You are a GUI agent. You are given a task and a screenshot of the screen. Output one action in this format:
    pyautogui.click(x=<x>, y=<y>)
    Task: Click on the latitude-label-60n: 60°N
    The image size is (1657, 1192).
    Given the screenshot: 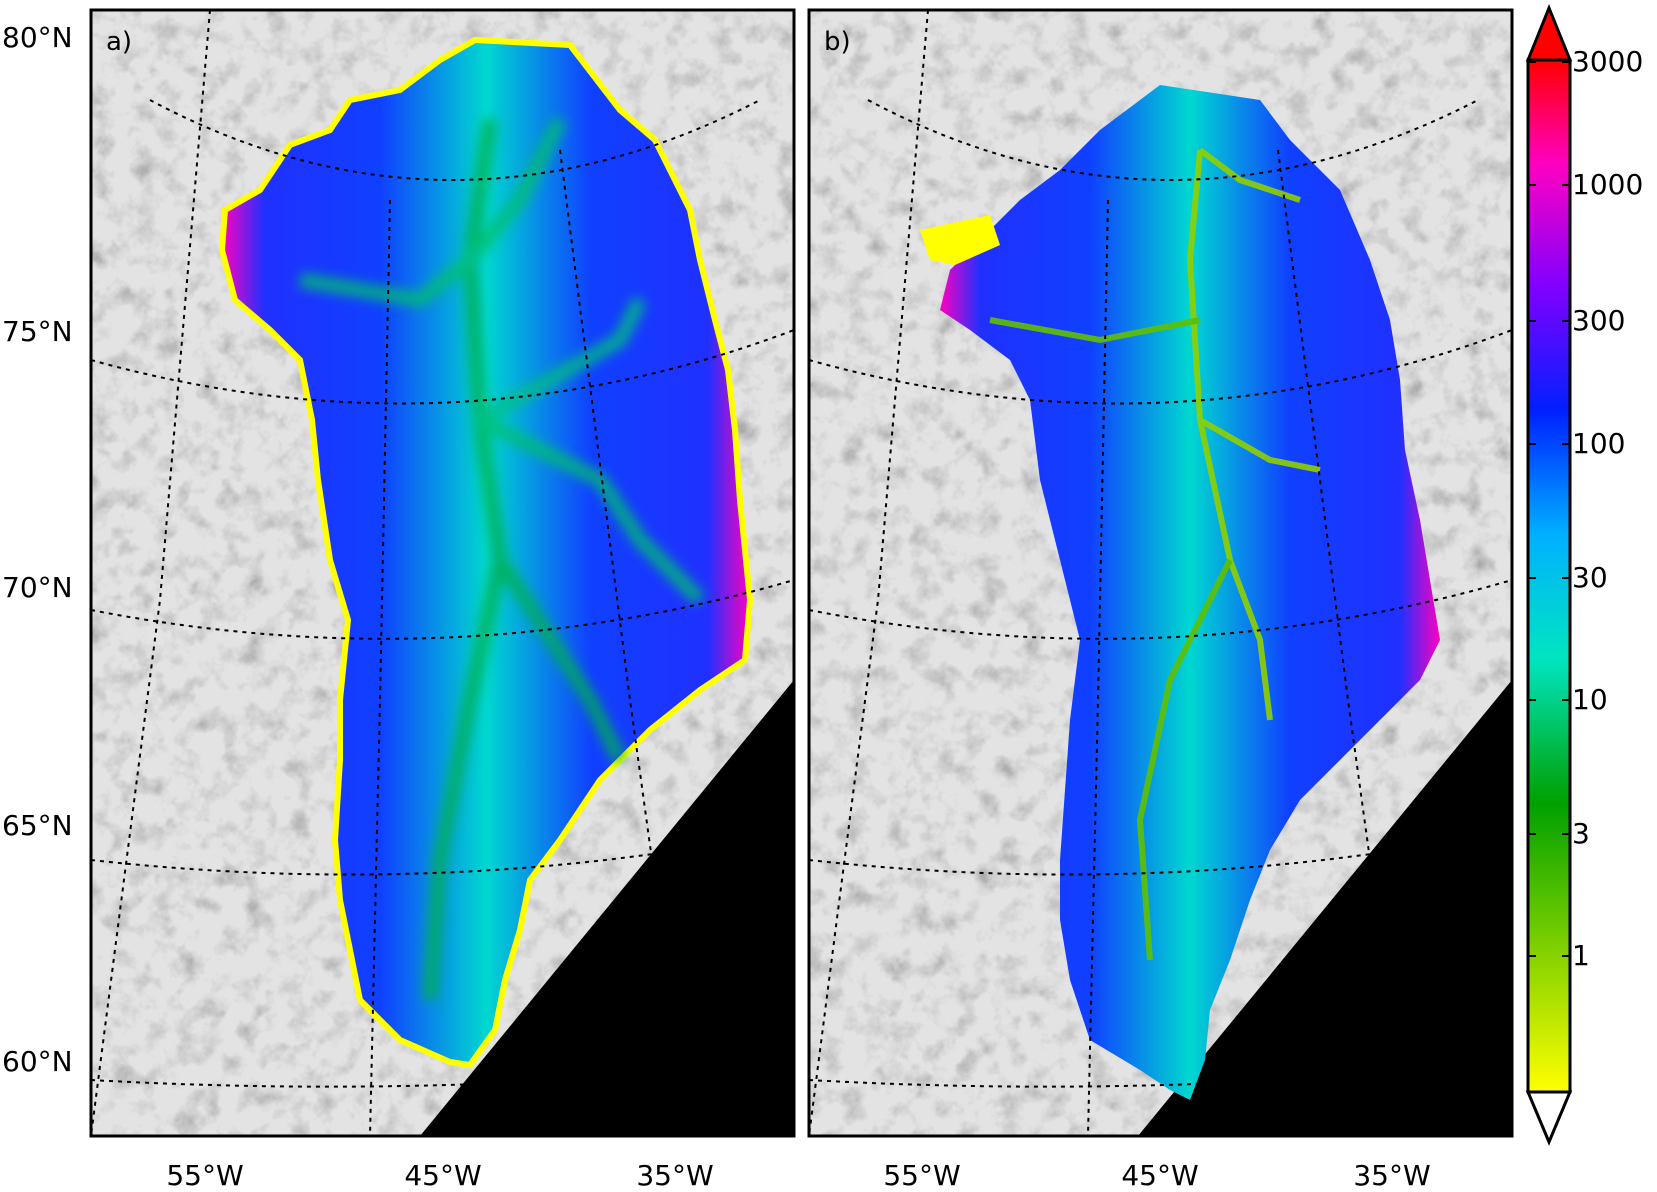 What is the action you would take?
    pyautogui.click(x=37, y=1061)
    